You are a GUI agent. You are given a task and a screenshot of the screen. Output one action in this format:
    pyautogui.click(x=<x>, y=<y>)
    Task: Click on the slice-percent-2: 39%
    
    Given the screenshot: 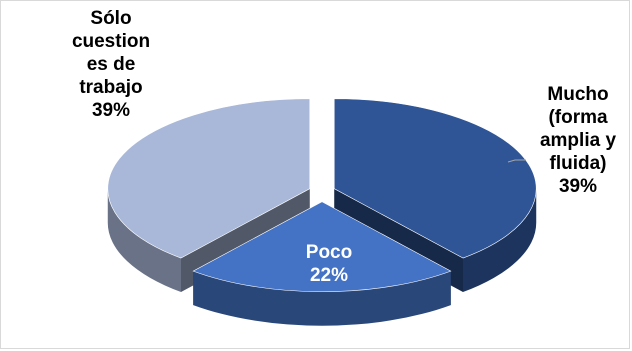 What is the action you would take?
    pyautogui.click(x=111, y=110)
    